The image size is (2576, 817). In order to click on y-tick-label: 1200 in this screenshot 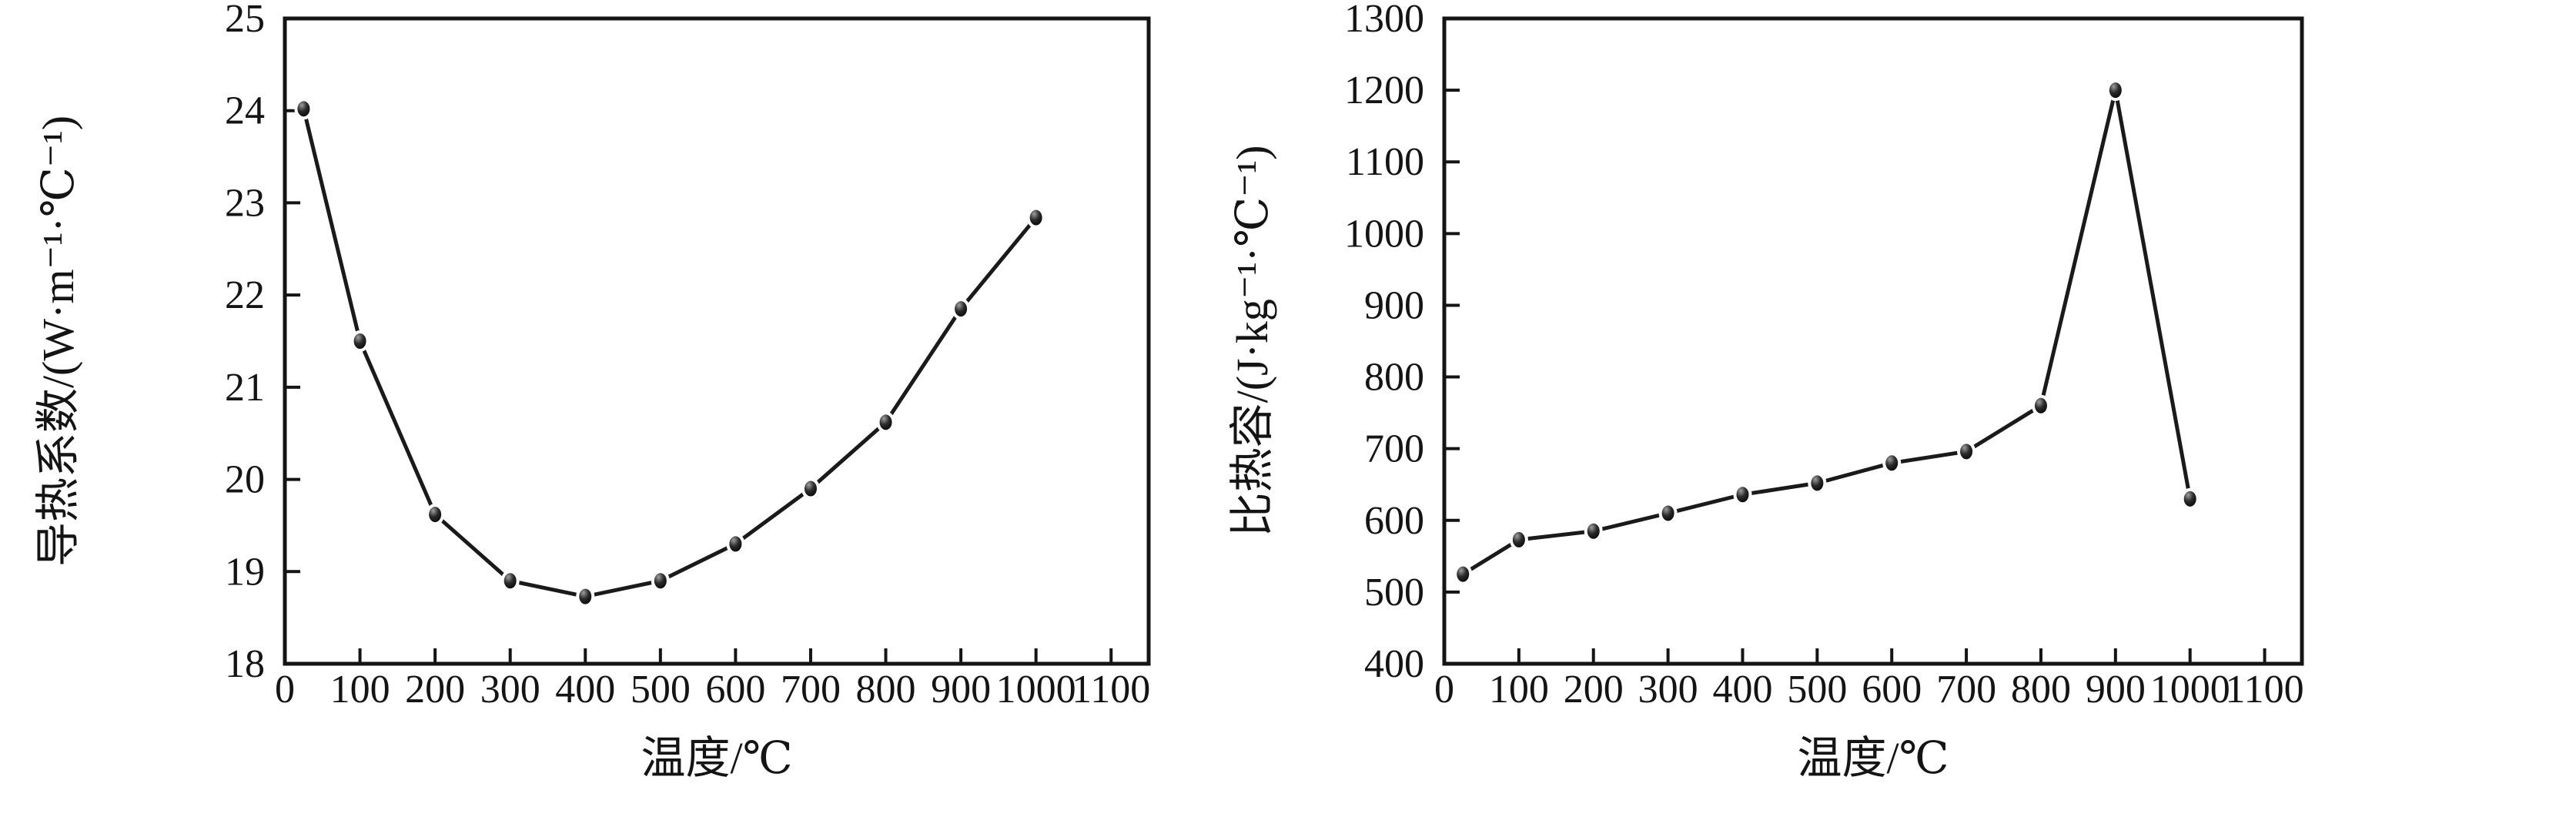, I will do `click(1384, 90)`.